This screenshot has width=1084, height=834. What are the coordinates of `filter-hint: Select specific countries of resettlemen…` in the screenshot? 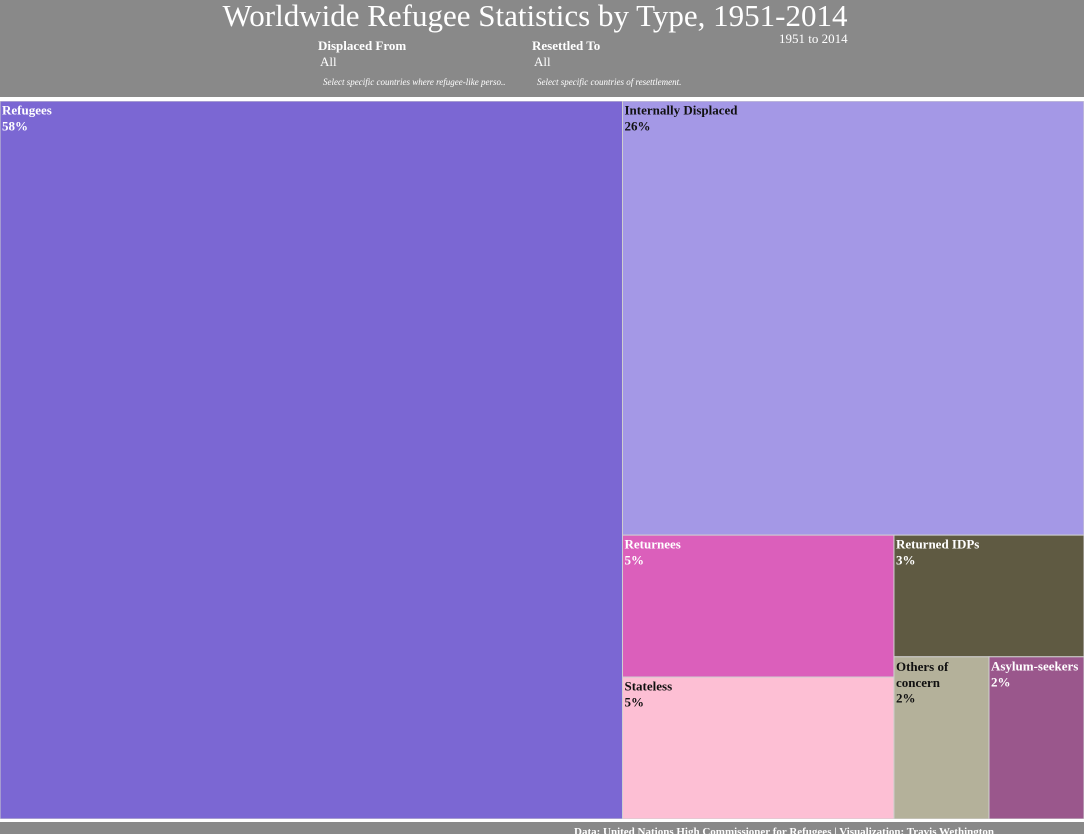 It's located at (609, 82).